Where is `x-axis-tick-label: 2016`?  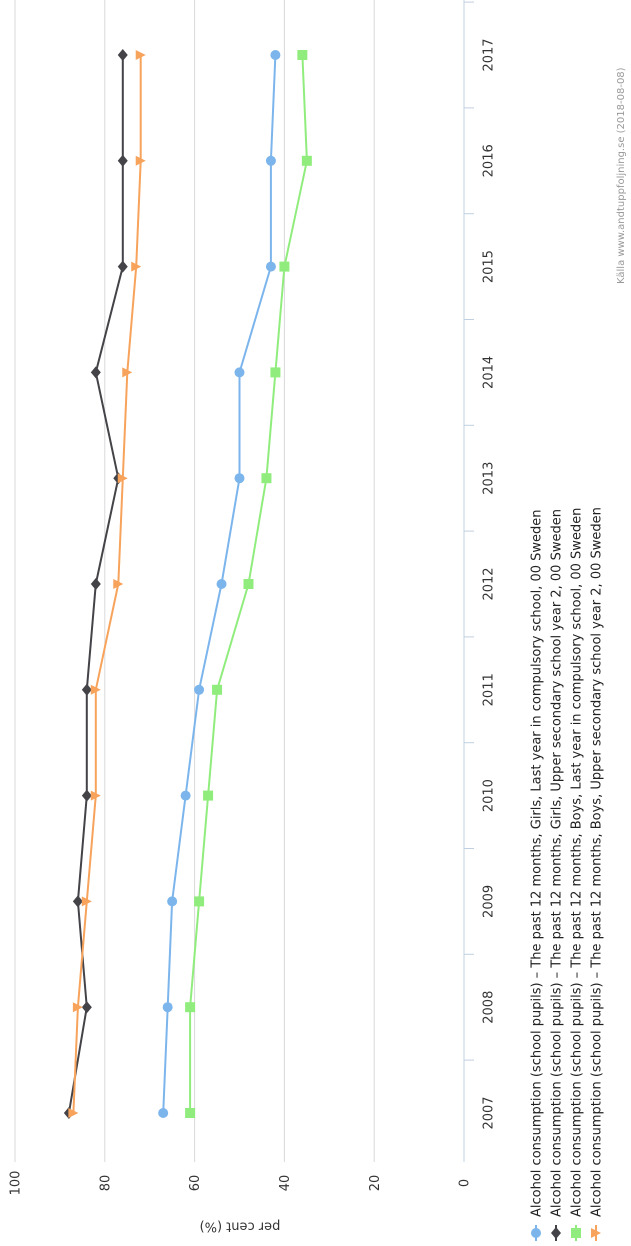 x-axis-tick-label: 2016 is located at coordinates (489, 160).